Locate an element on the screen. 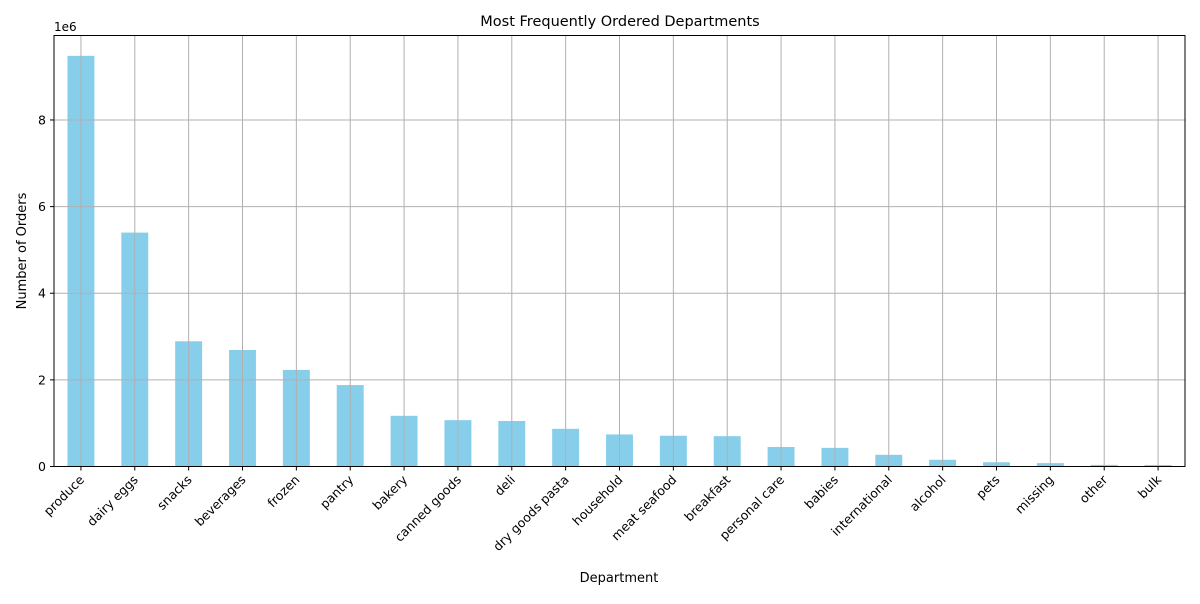 The height and width of the screenshot is (604, 1200). x-tick-label: snacks is located at coordinates (174, 492).